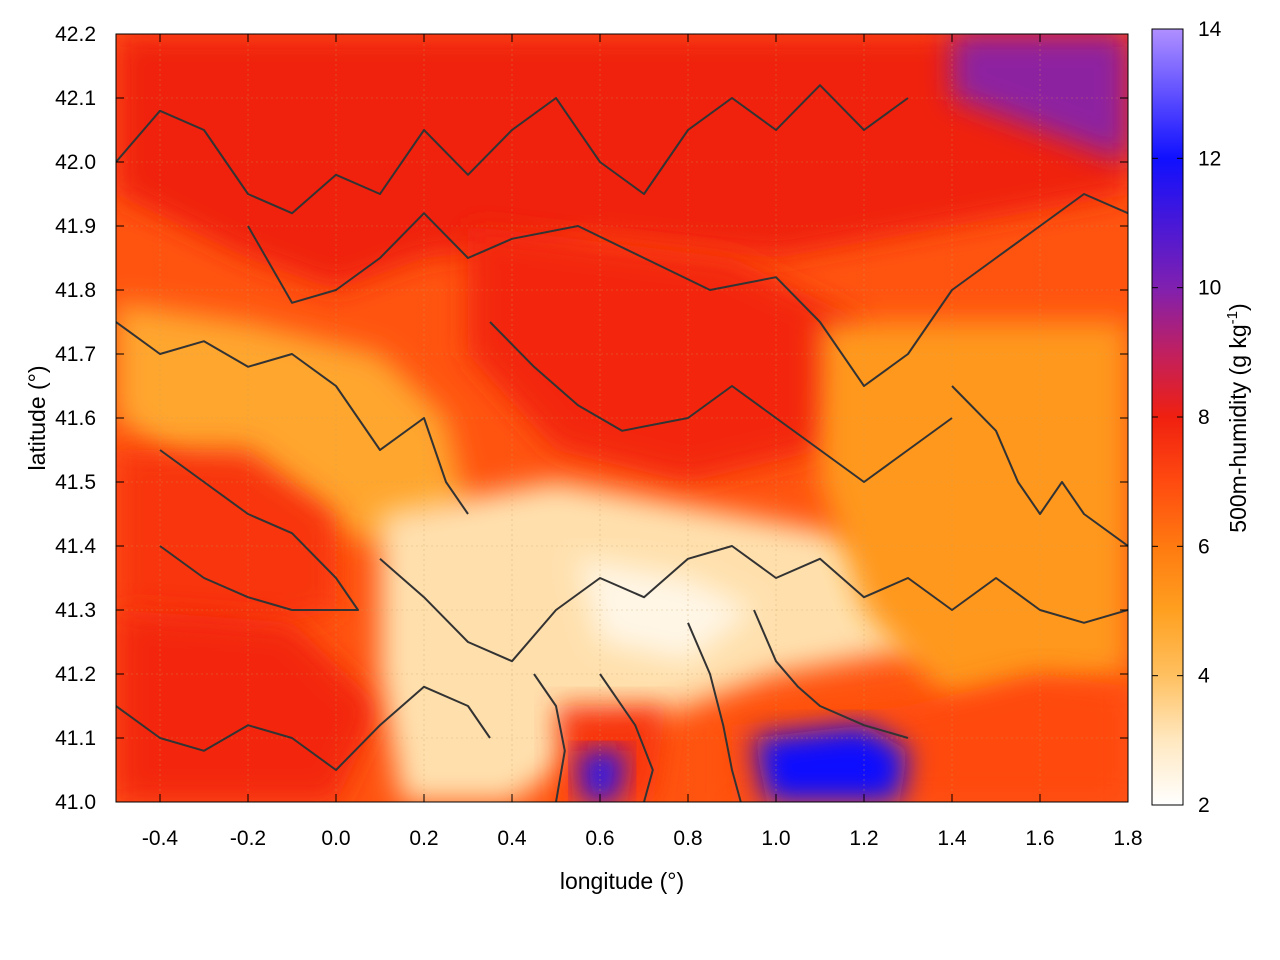  What do you see at coordinates (1204, 417) in the screenshot?
I see `colorbar-tick-label: 8` at bounding box center [1204, 417].